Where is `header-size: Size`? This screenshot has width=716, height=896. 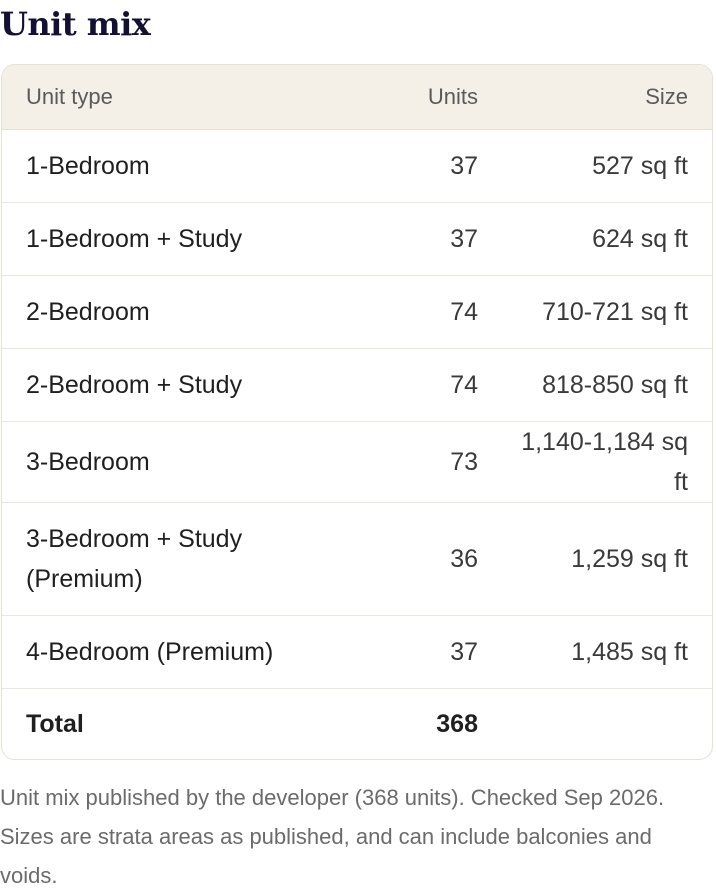 header-size: Size is located at coordinates (595, 97).